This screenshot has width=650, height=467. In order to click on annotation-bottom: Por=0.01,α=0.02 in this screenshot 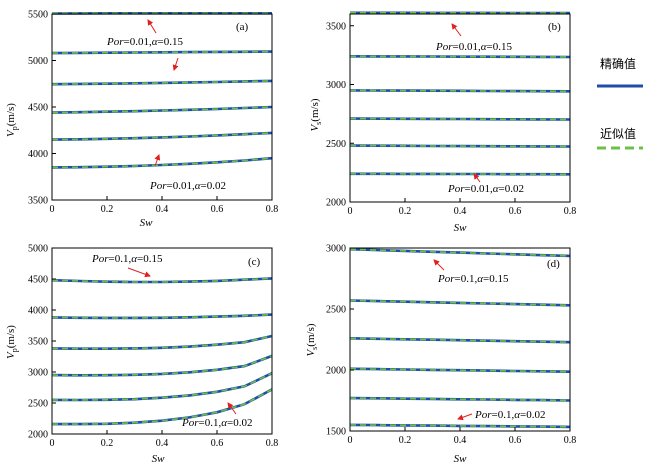, I will do `click(485, 189)`.